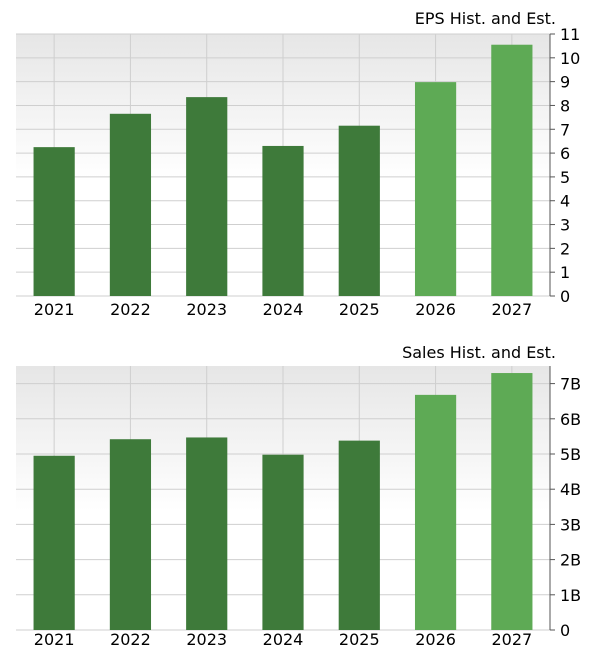 This screenshot has height=658, width=609. What do you see at coordinates (565, 82) in the screenshot?
I see `eps-y-tick-label: 9` at bounding box center [565, 82].